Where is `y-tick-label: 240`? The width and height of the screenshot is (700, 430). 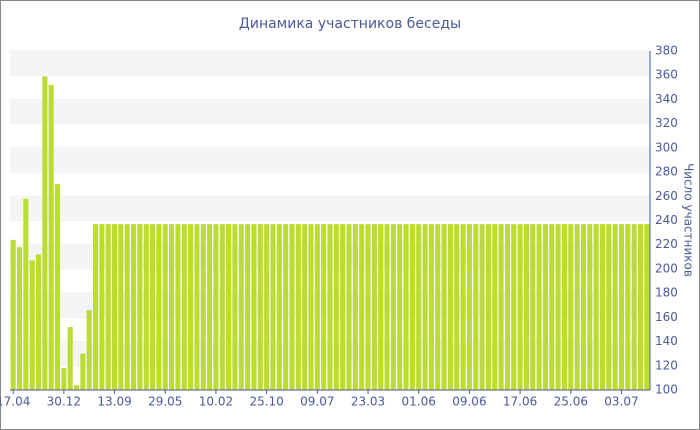 y-tick-label: 240 is located at coordinates (666, 220).